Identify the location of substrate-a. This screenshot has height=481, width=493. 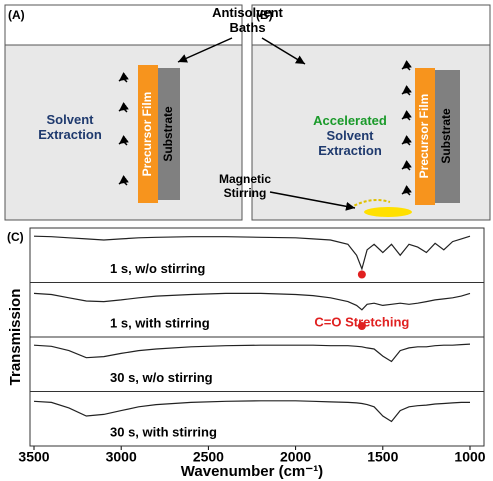
(169, 134).